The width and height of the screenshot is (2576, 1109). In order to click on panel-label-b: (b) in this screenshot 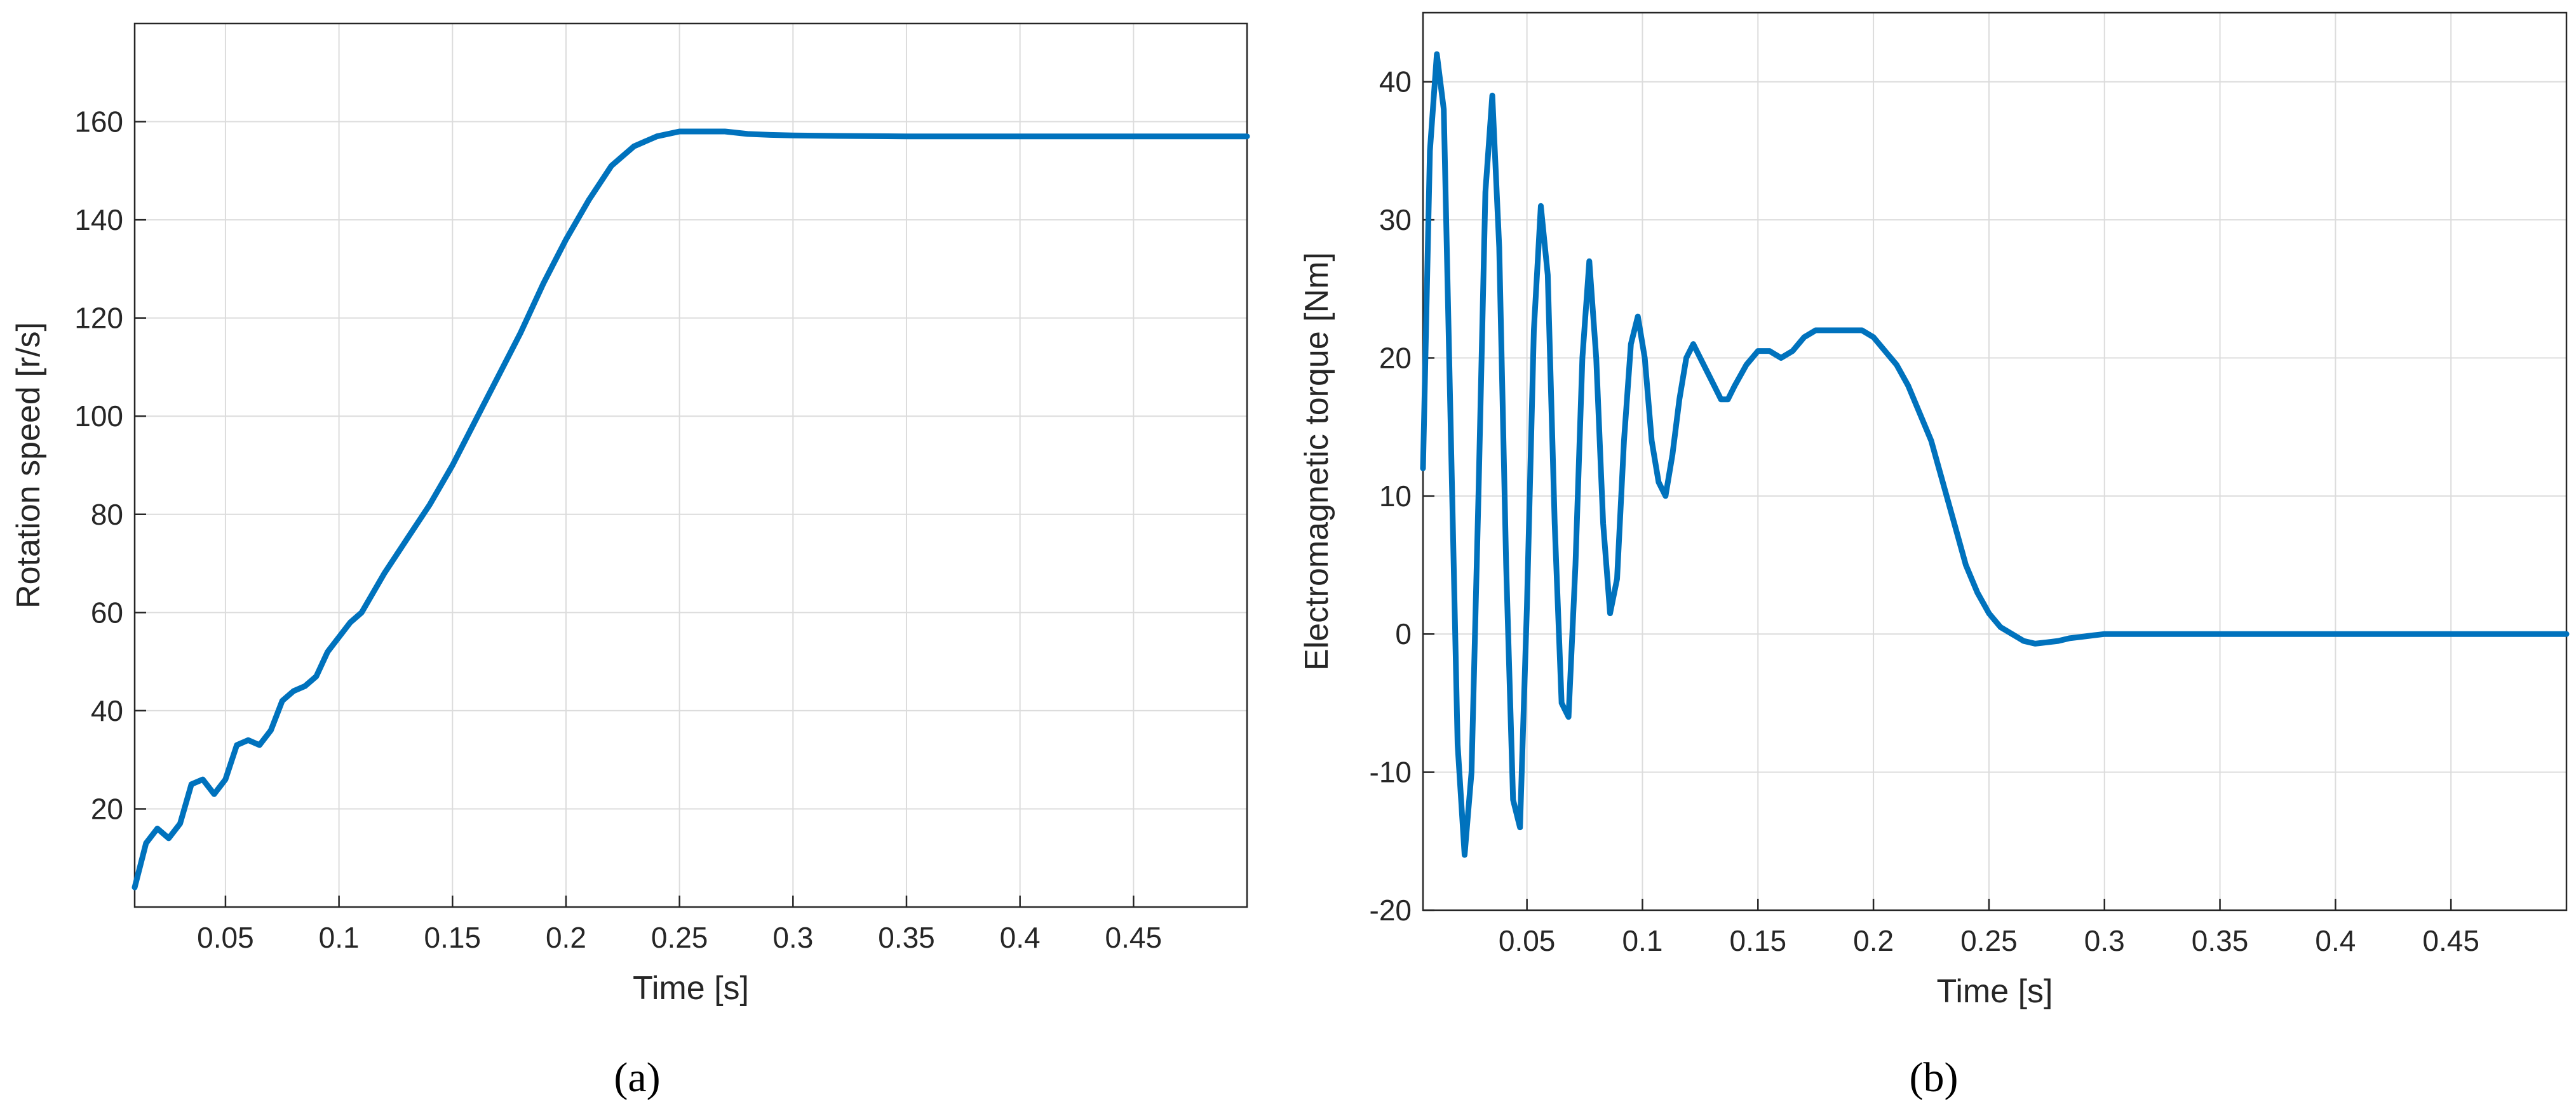, I will do `click(1934, 1077)`.